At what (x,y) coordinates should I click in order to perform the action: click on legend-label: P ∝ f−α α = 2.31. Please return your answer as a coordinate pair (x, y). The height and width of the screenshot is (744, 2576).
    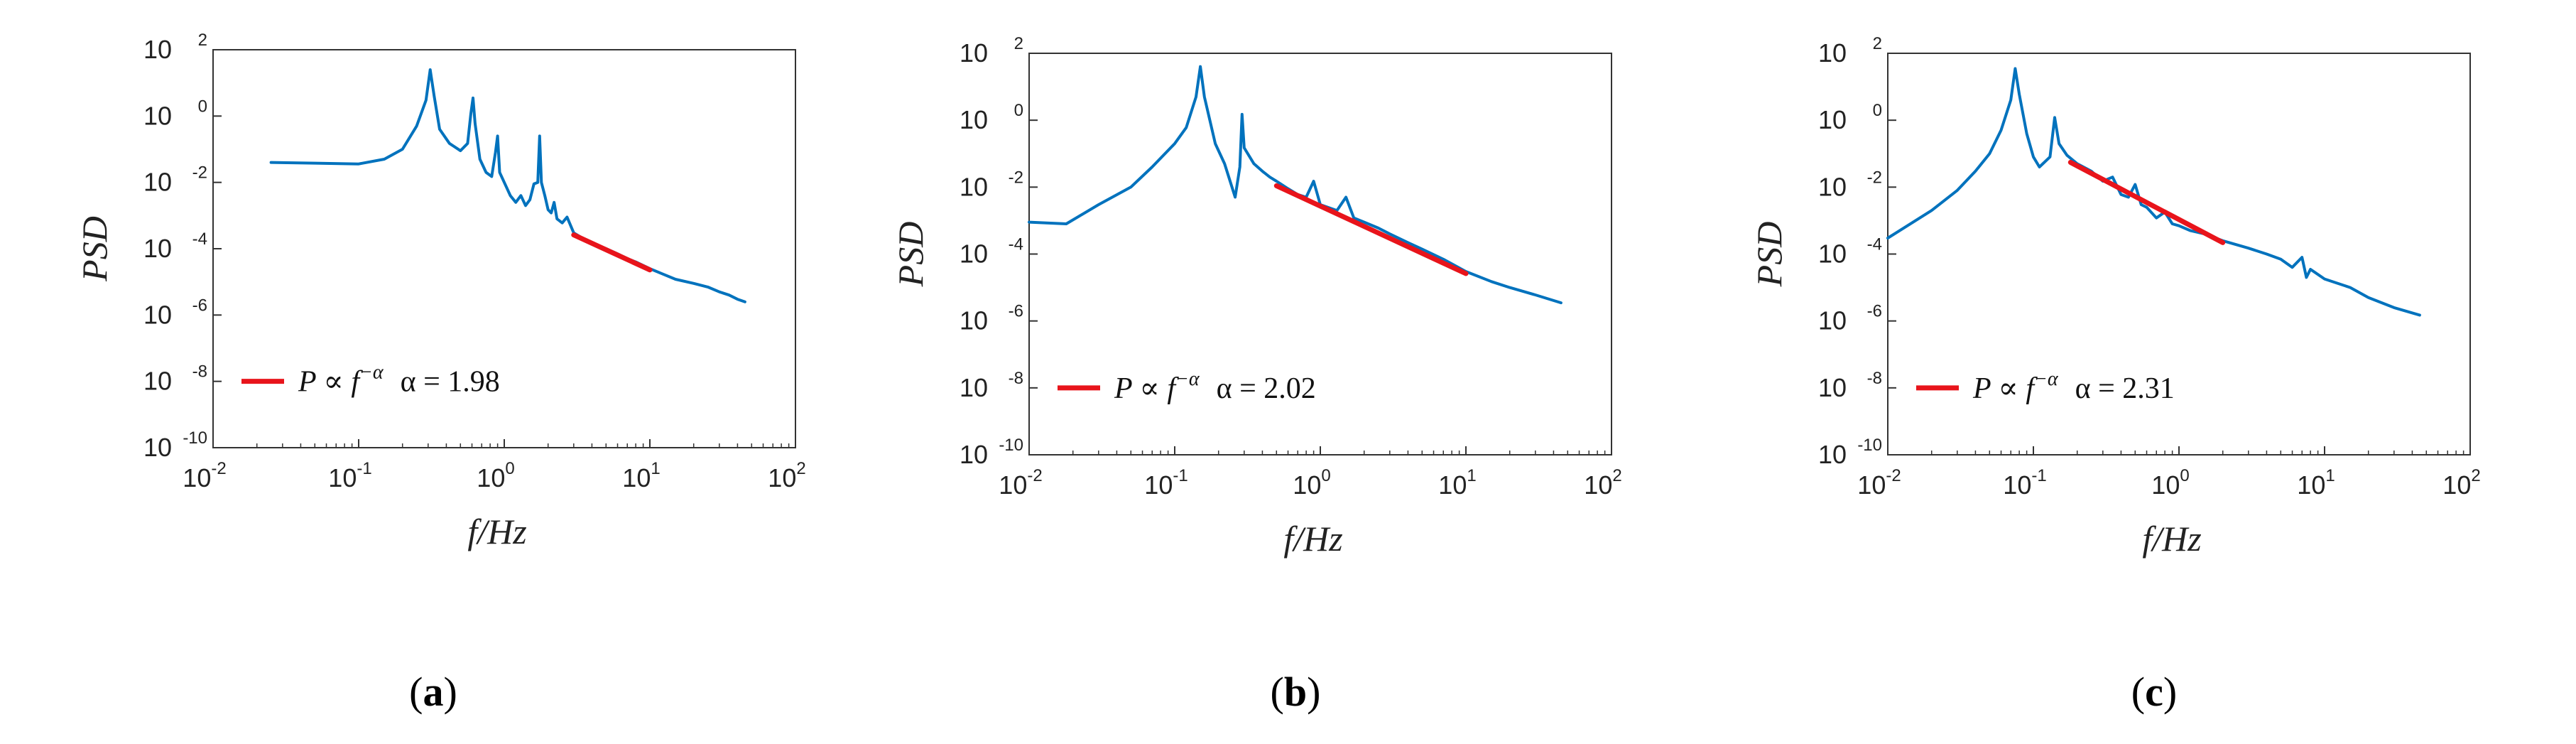
    Looking at the image, I should click on (2073, 387).